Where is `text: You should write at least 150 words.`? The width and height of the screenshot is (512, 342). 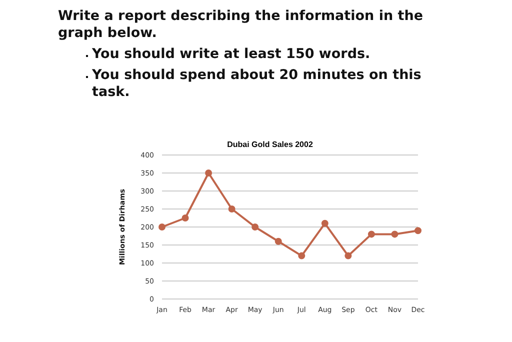
text: You should write at least 150 words. is located at coordinates (232, 54).